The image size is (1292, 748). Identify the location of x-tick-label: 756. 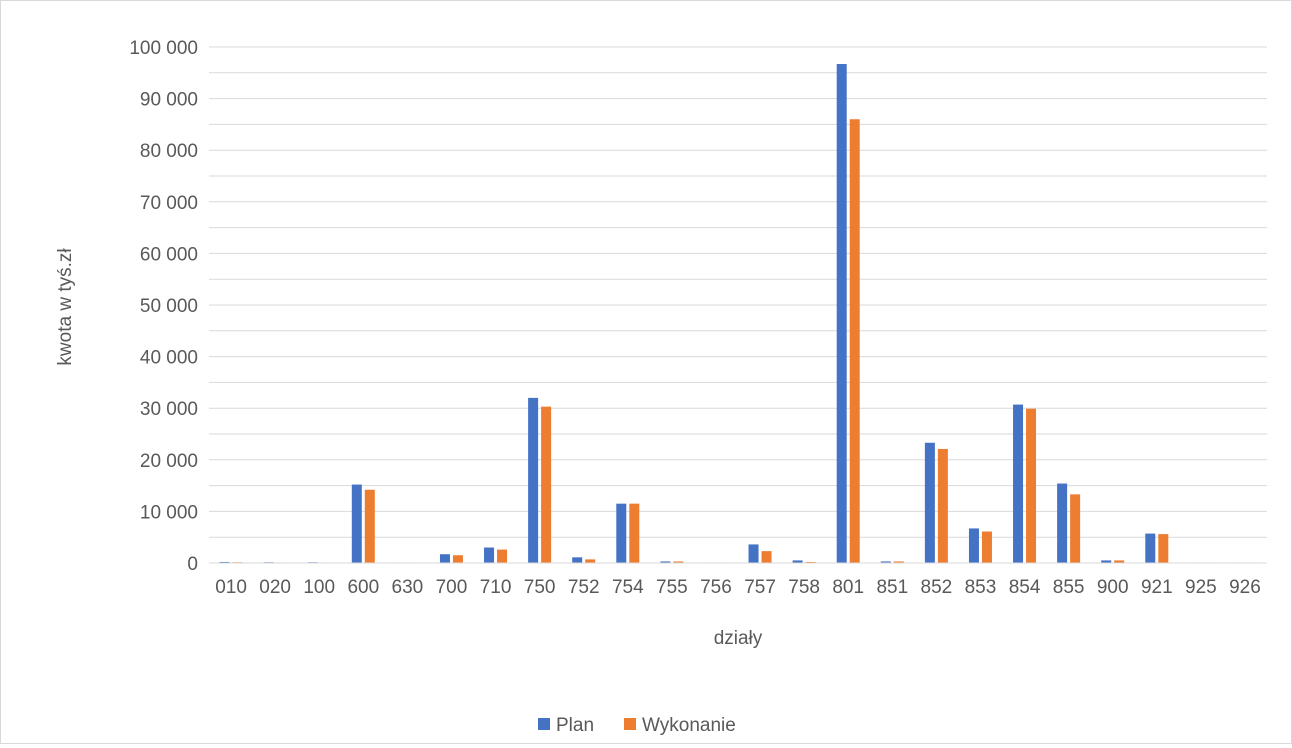
(716, 587).